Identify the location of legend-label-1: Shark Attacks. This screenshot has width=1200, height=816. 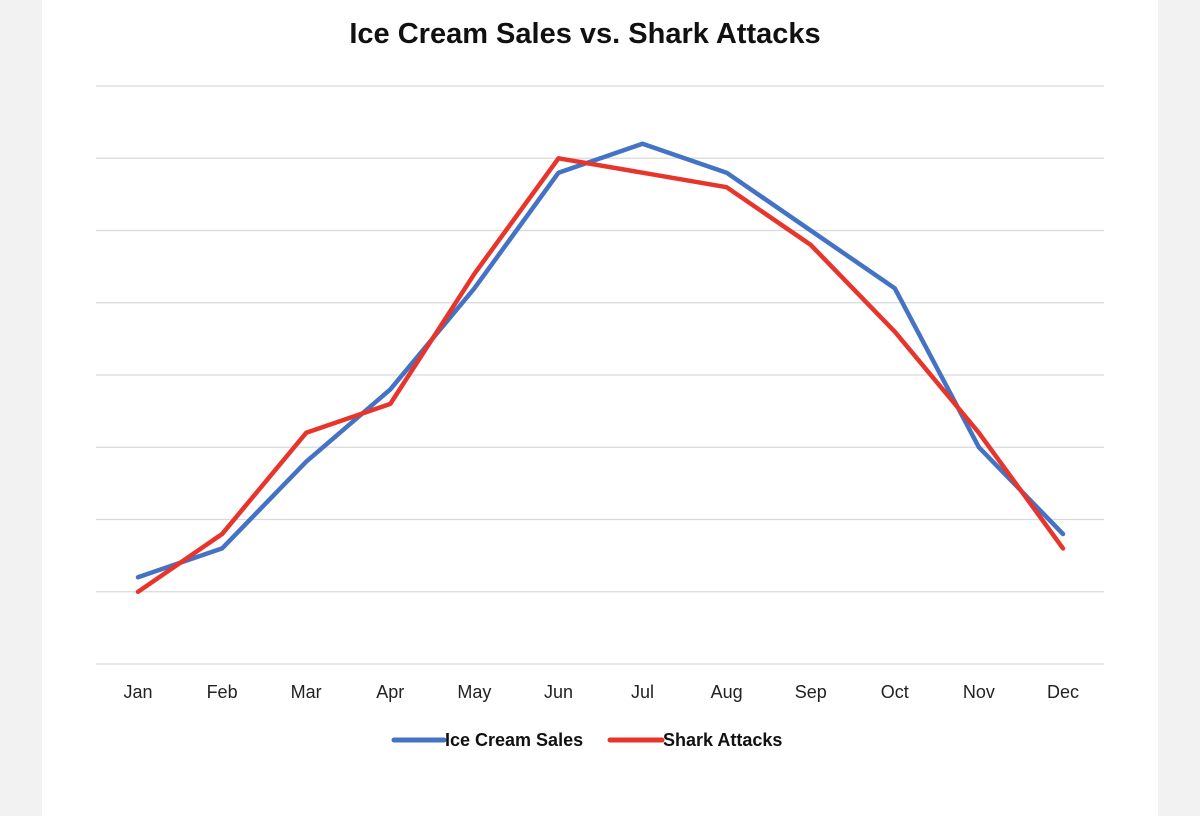
(722, 740).